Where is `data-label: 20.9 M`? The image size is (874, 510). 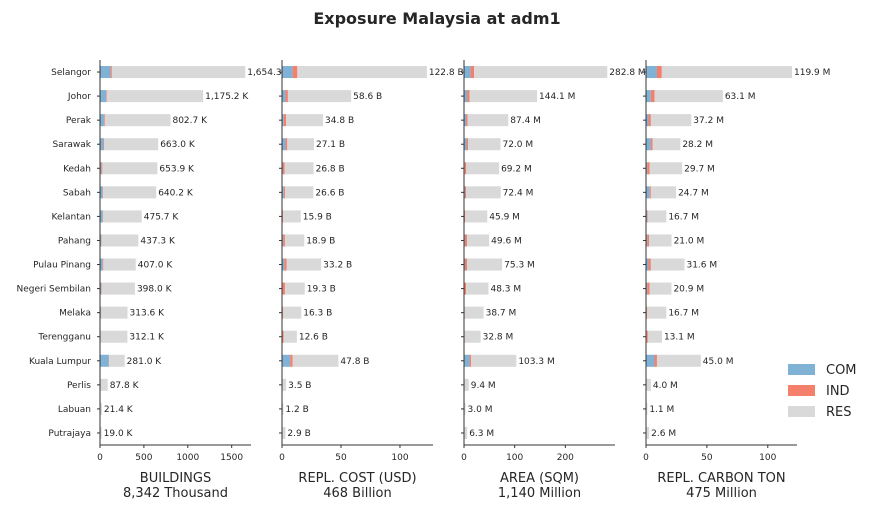
data-label: 20.9 M is located at coordinates (688, 290).